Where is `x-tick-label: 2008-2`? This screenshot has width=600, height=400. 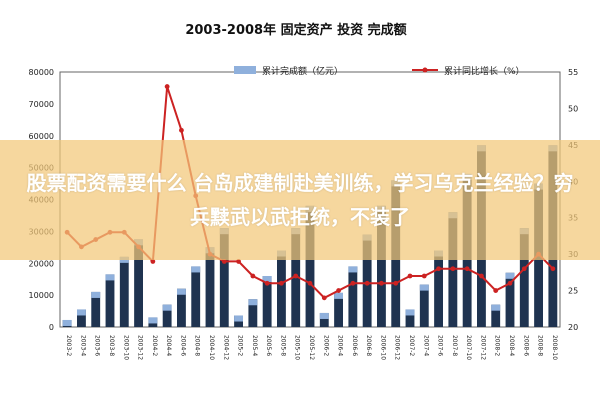
x-tick-label: 2008-2 is located at coordinates (497, 345).